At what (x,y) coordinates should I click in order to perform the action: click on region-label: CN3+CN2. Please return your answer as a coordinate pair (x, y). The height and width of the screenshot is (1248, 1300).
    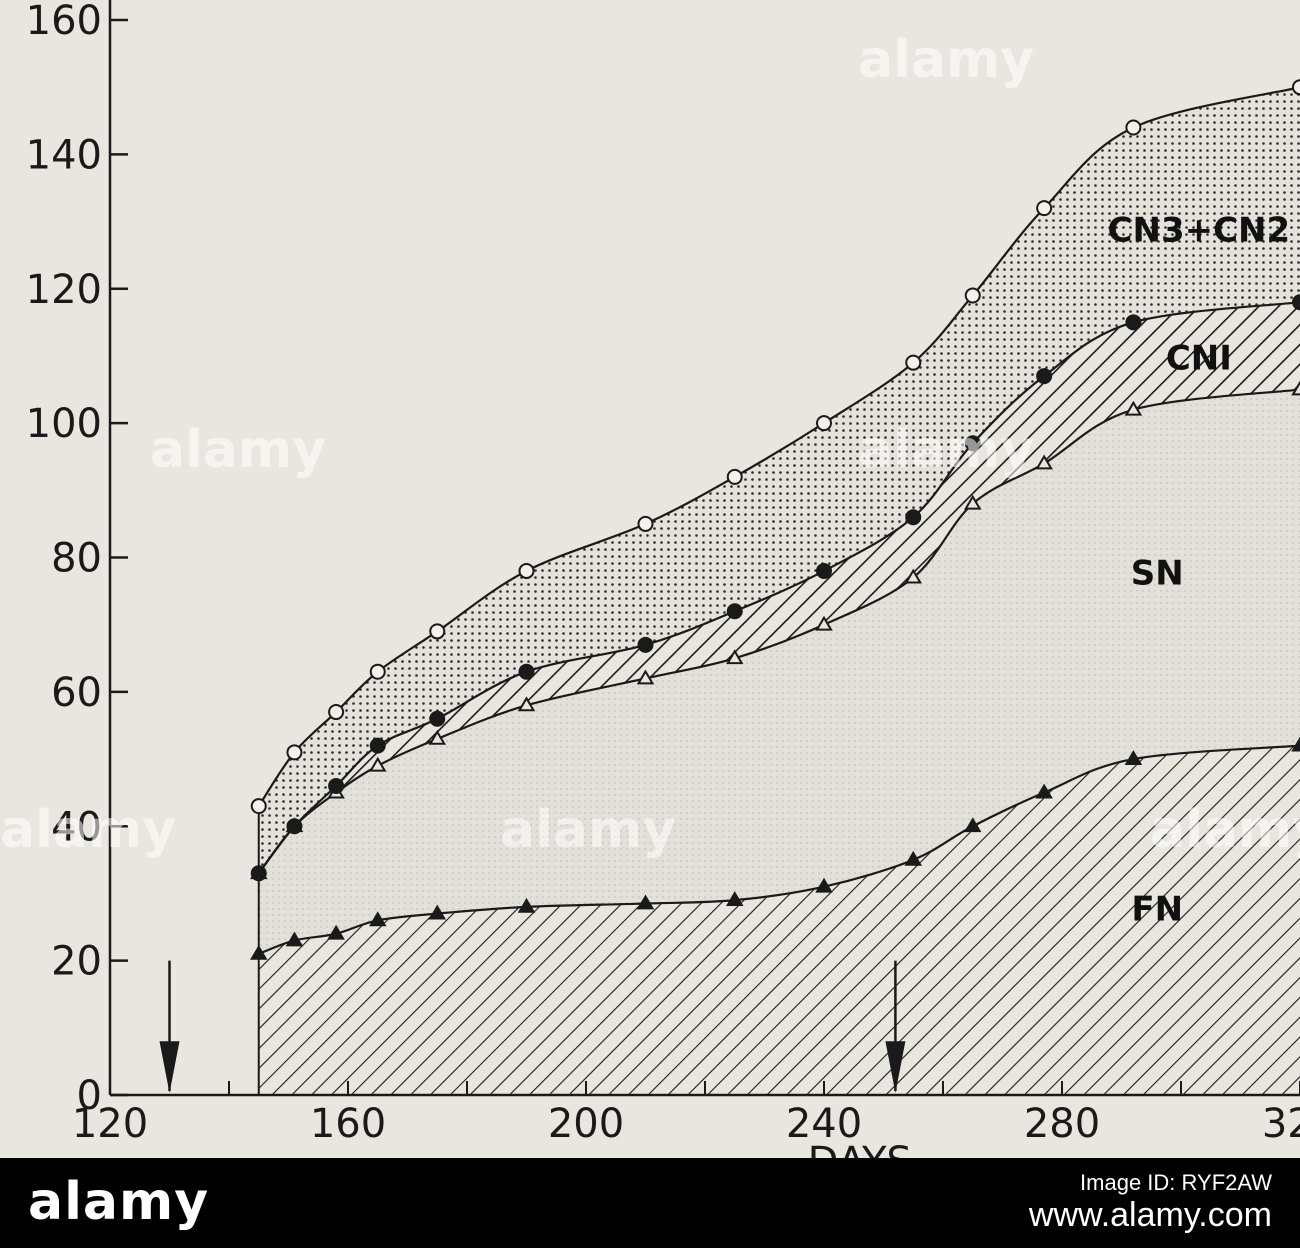
    Looking at the image, I should click on (1199, 231).